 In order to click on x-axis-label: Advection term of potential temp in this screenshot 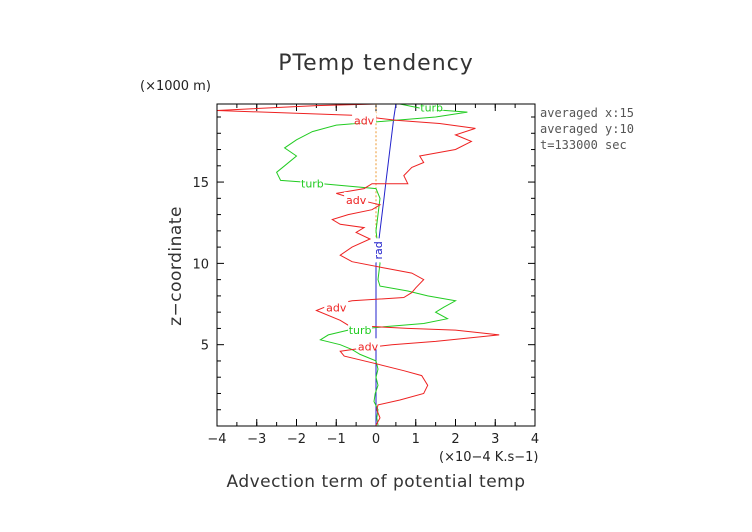, I will do `click(375, 482)`.